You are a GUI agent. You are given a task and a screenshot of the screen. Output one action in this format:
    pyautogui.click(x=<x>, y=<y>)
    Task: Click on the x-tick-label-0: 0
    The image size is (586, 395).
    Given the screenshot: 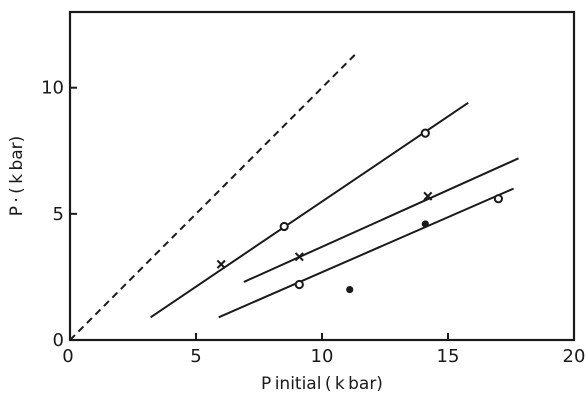 What is the action you would take?
    pyautogui.click(x=67, y=356)
    